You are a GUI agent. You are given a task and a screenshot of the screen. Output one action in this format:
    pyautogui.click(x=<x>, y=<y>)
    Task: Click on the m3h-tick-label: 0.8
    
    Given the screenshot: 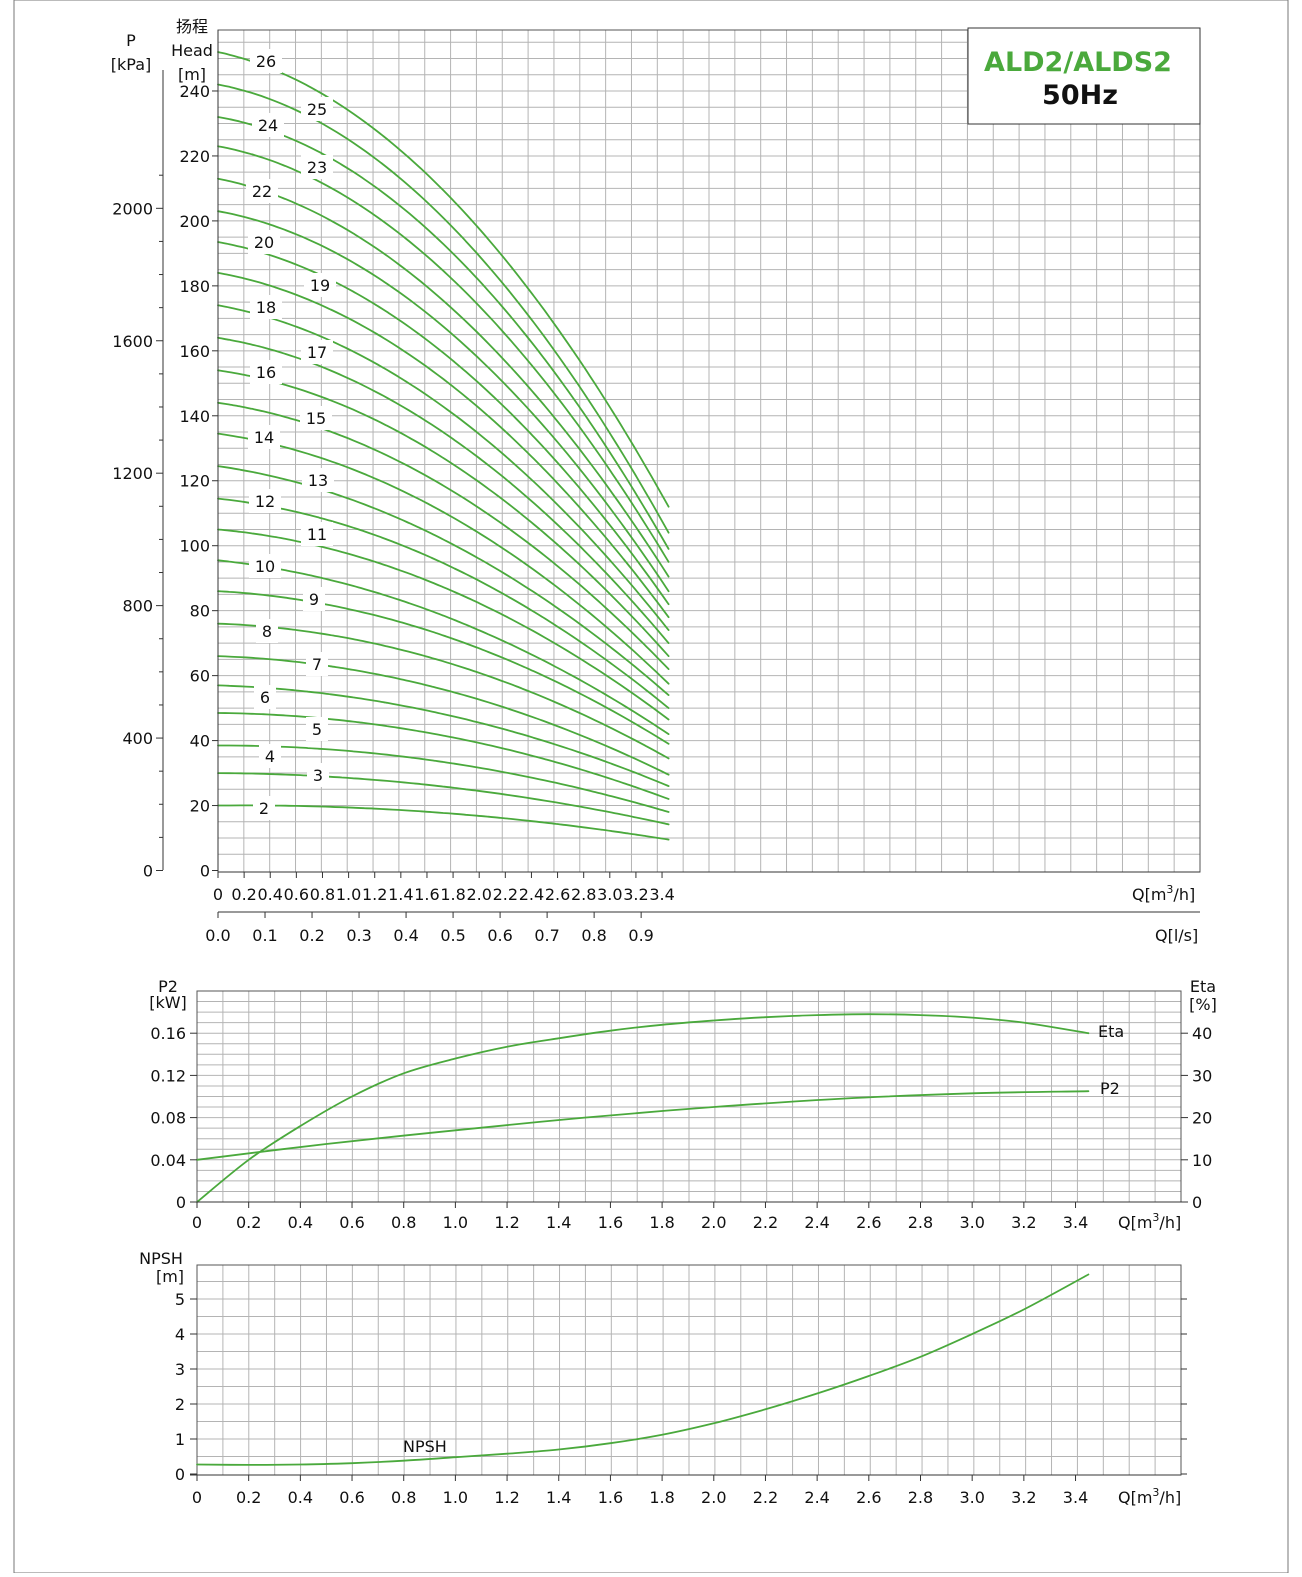 What is the action you would take?
    pyautogui.click(x=322, y=894)
    